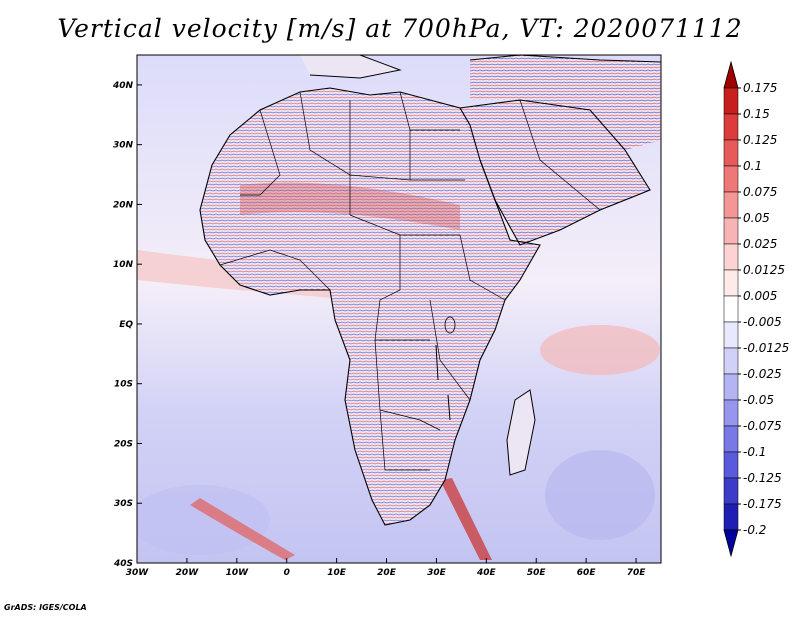  What do you see at coordinates (138, 573) in the screenshot?
I see `lon-tick-label: 30W` at bounding box center [138, 573].